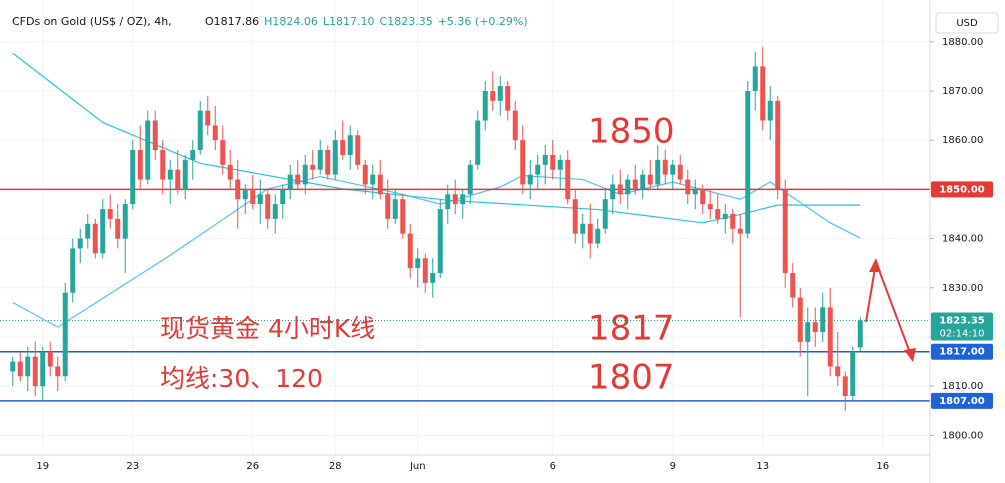 The width and height of the screenshot is (1005, 483). What do you see at coordinates (553, 466) in the screenshot?
I see `x-tick-label: 6` at bounding box center [553, 466].